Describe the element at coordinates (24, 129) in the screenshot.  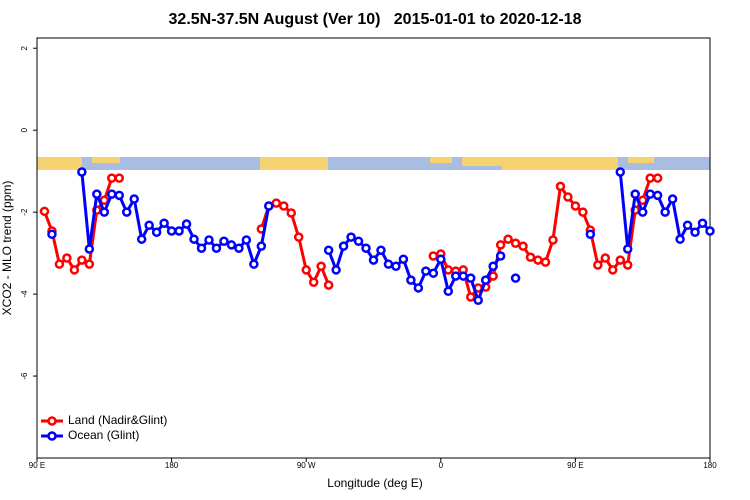
I see `y-tick-label: 0` at that location.